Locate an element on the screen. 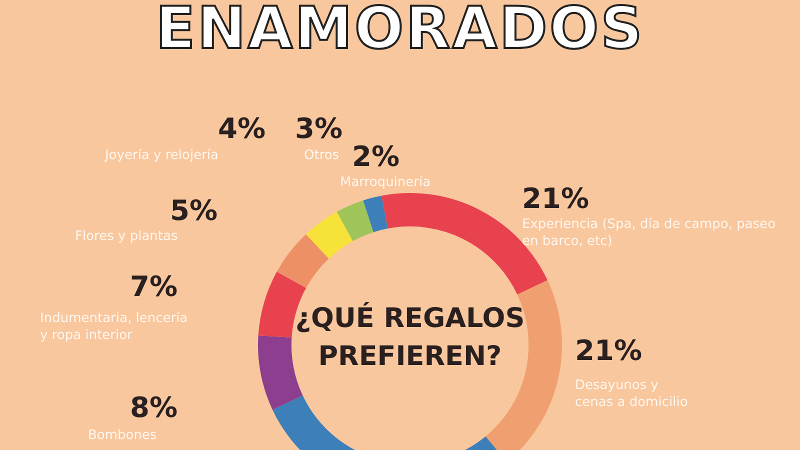  text: ¿QUÉ REGALOS PREFIEREN? is located at coordinates (410, 337).